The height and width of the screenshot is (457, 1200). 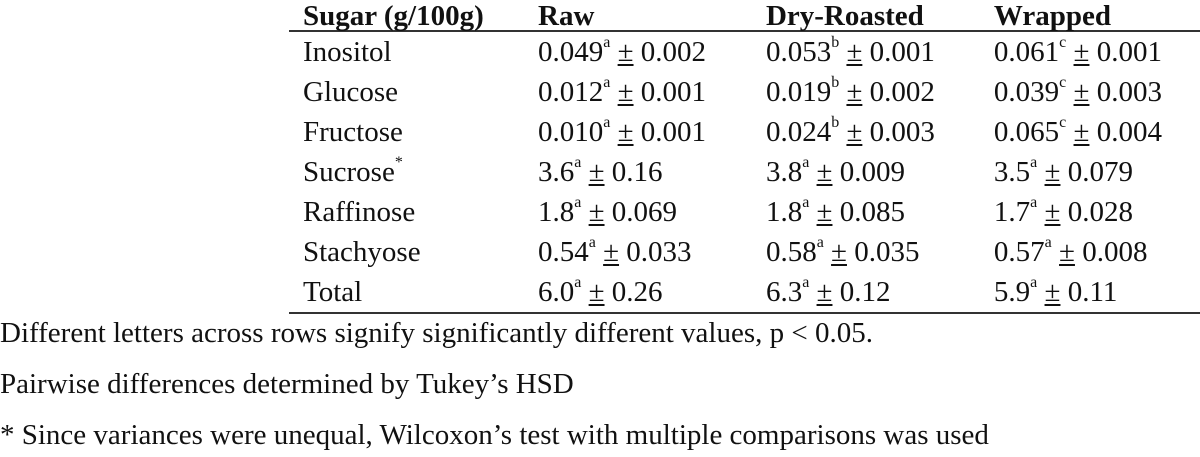 I want to click on value-cell-wrapped: 0.57a ± 0.008, so click(x=1097, y=252).